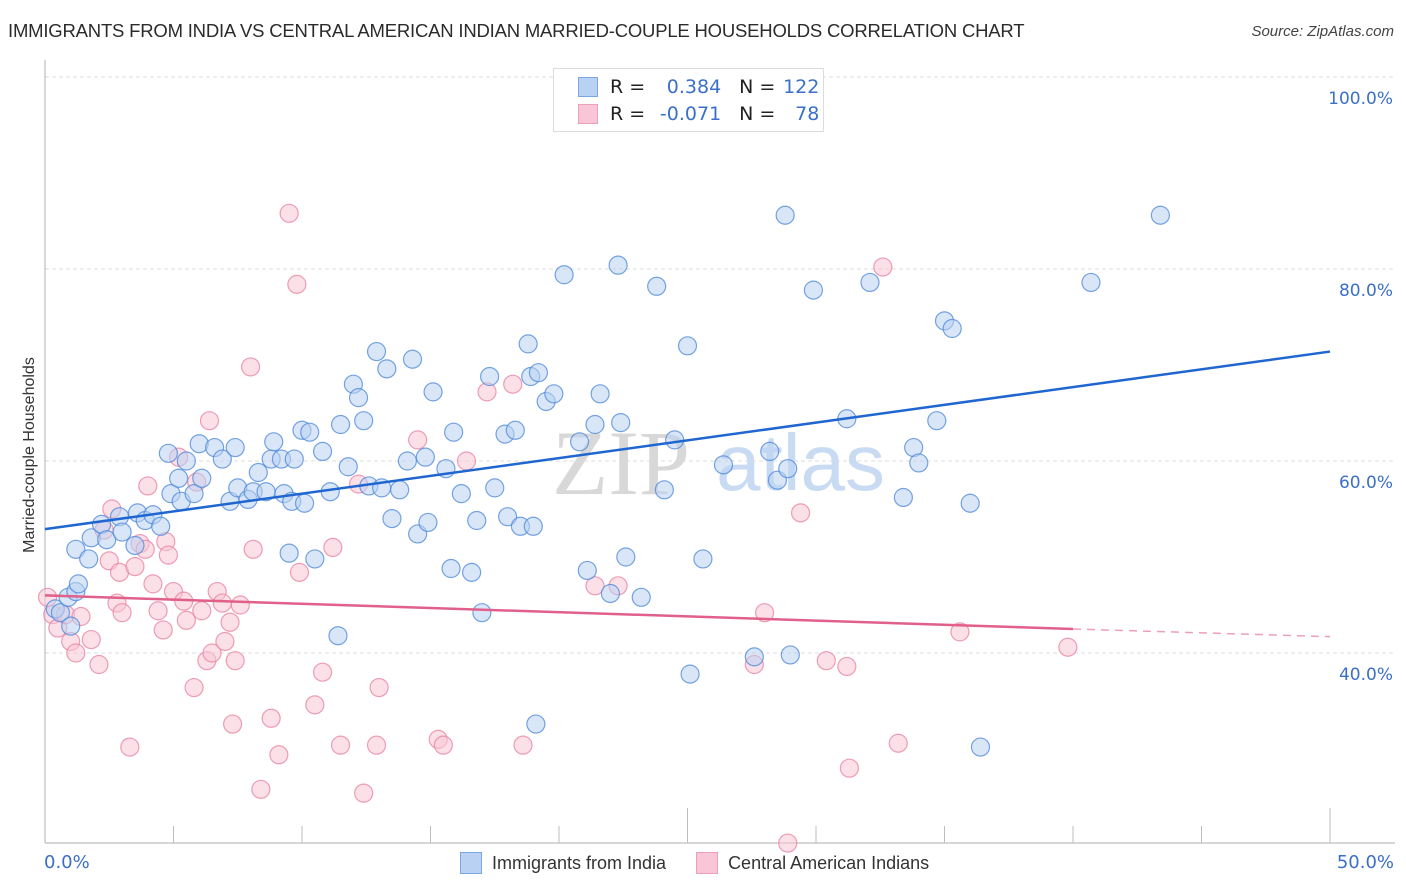 The height and width of the screenshot is (892, 1406). Describe the element at coordinates (800, 462) in the screenshot. I see `watermark-atlas: atlas` at that location.